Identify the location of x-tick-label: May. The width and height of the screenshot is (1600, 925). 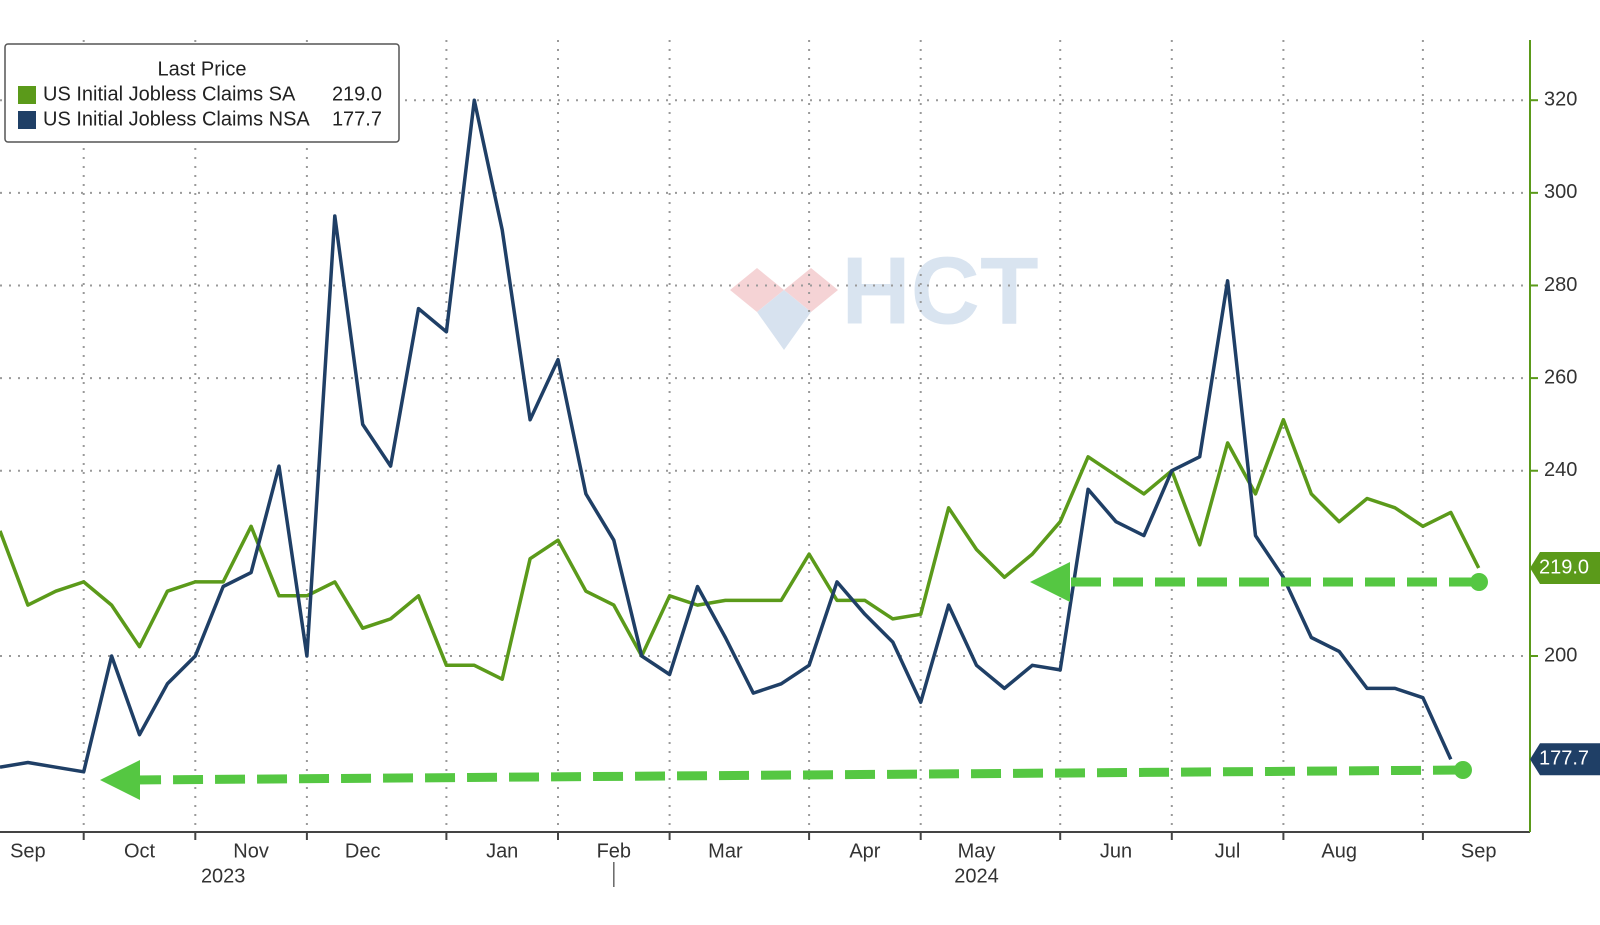
(977, 851).